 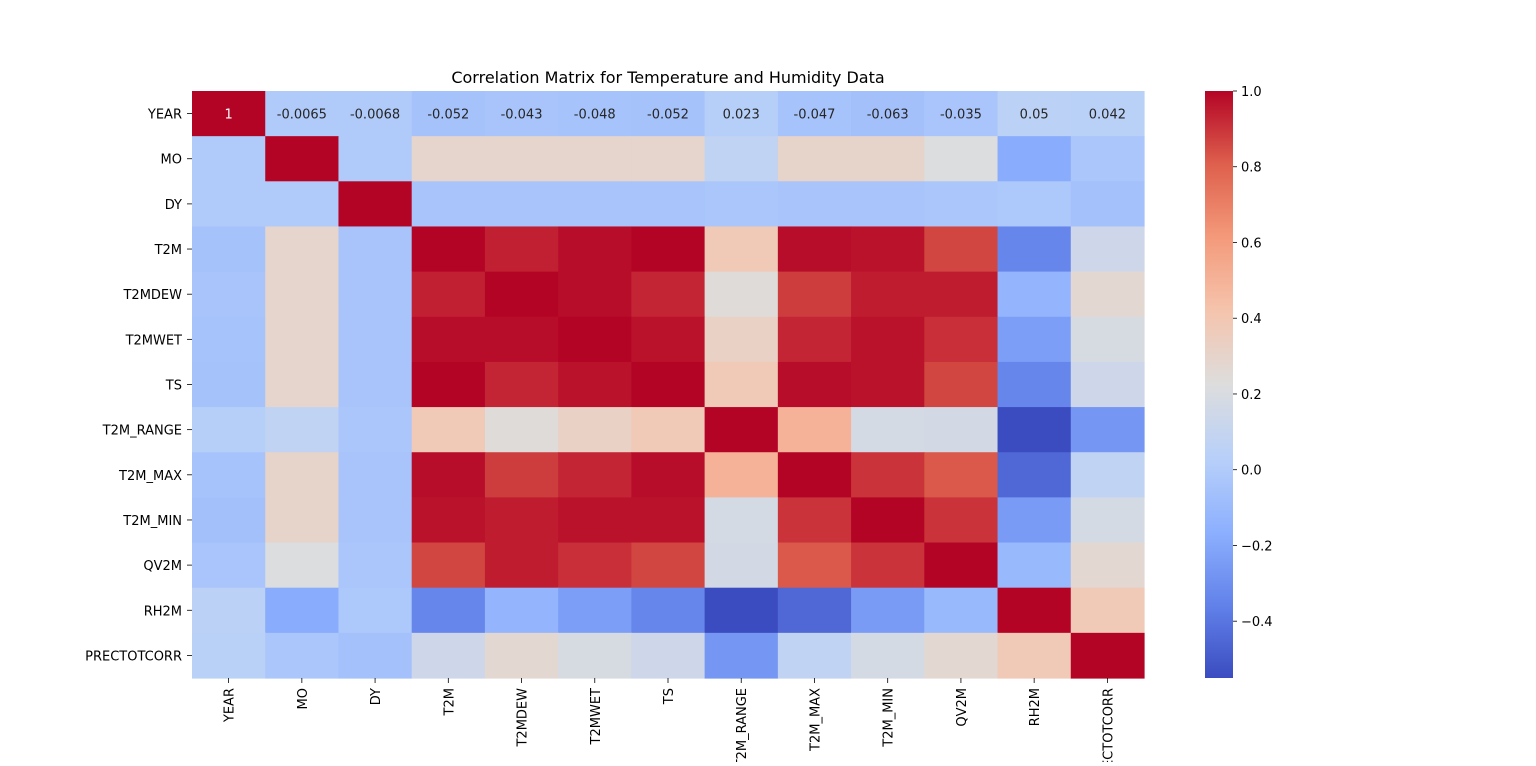 What do you see at coordinates (1251, 243) in the screenshot?
I see `colorbar-tick-label: 0.6` at bounding box center [1251, 243].